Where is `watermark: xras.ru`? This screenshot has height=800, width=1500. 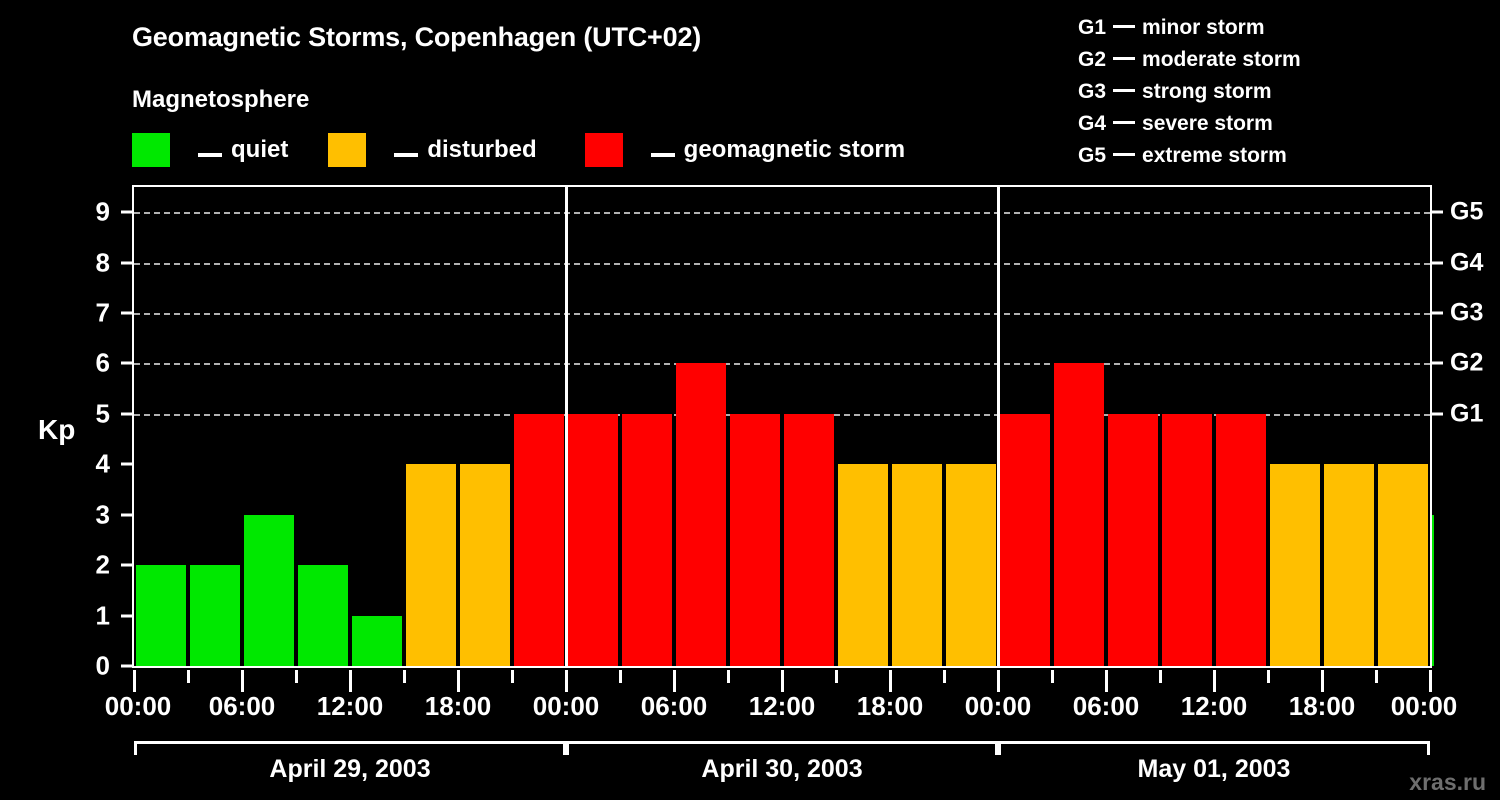
watermark: xras.ru is located at coordinates (1447, 782).